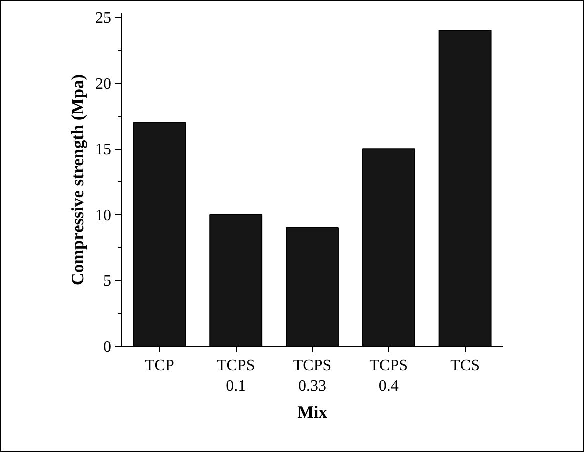  I want to click on x-tick-label: TCS, so click(465, 366).